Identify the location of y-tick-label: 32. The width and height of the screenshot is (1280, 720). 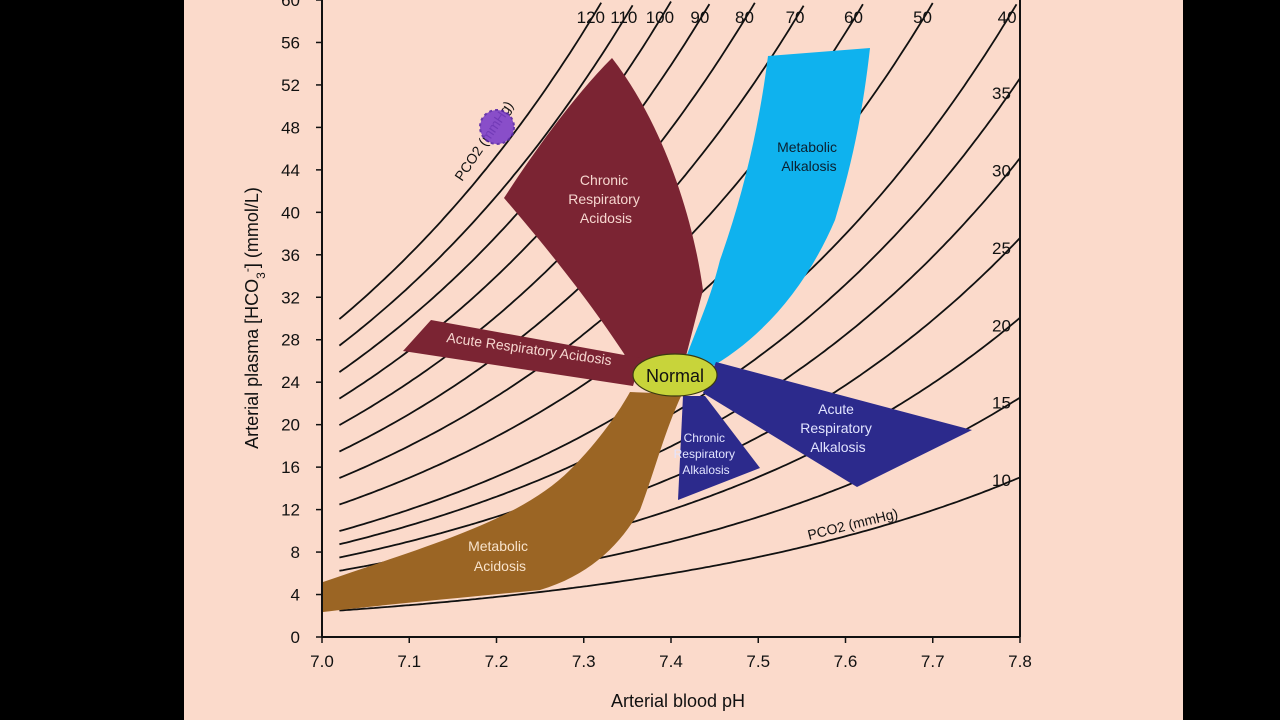
(290, 297).